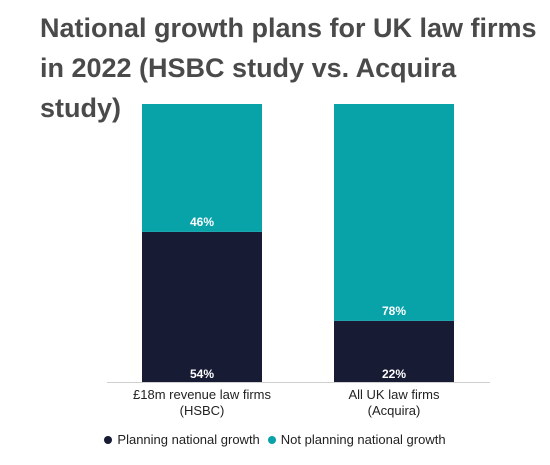 The width and height of the screenshot is (550, 465). Describe the element at coordinates (202, 222) in the screenshot. I see `data-label-not-planning-0: 46%` at that location.